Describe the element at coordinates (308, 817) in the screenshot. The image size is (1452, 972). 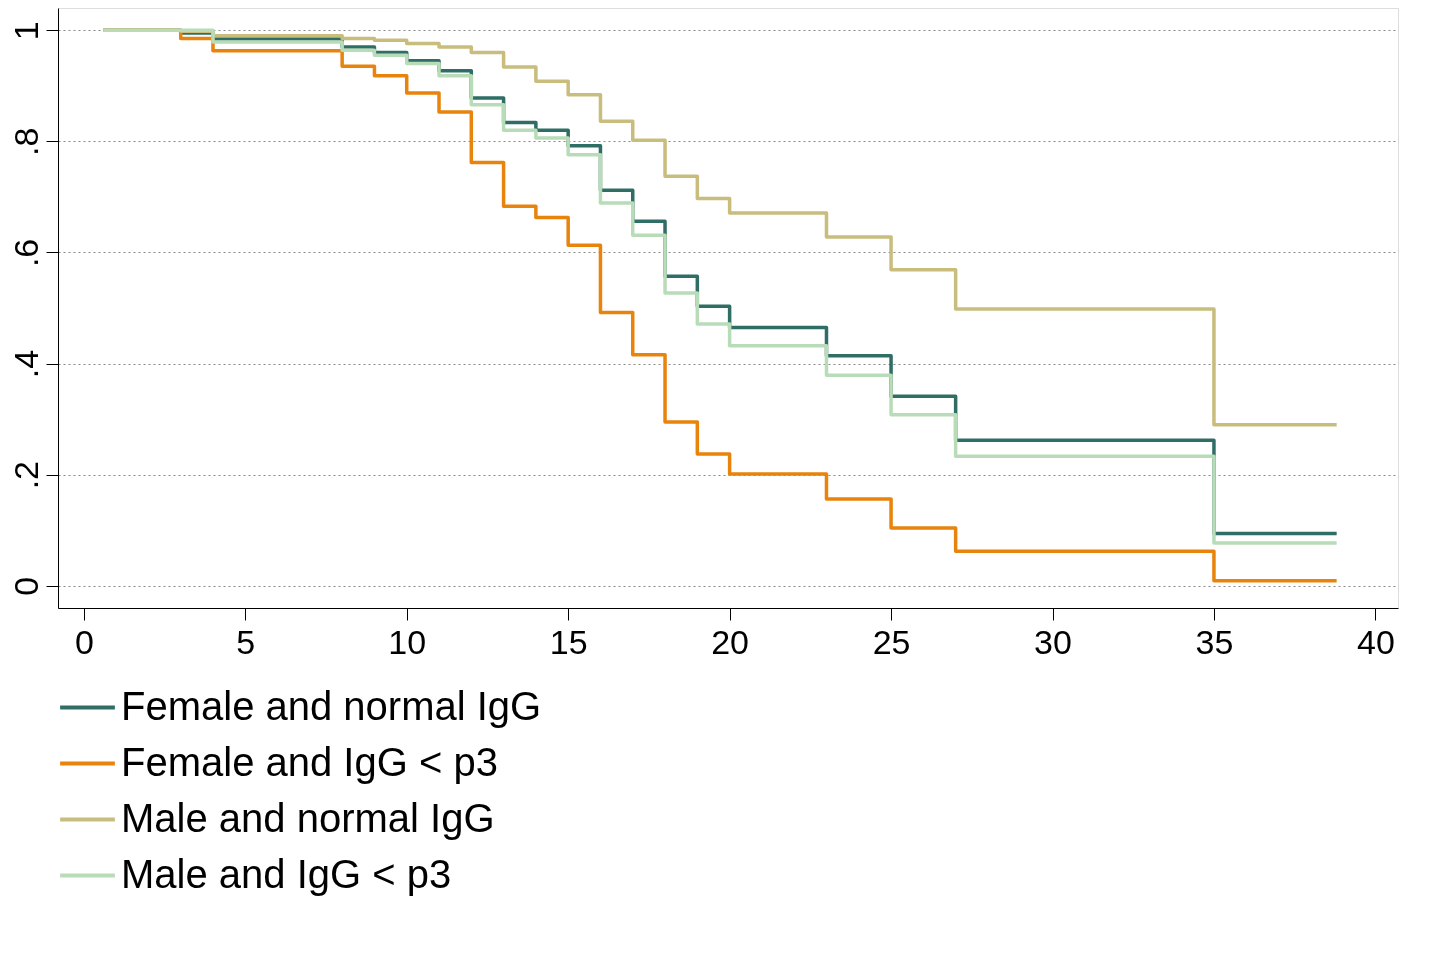
I see `legend-label: Male and normal IgG` at that location.